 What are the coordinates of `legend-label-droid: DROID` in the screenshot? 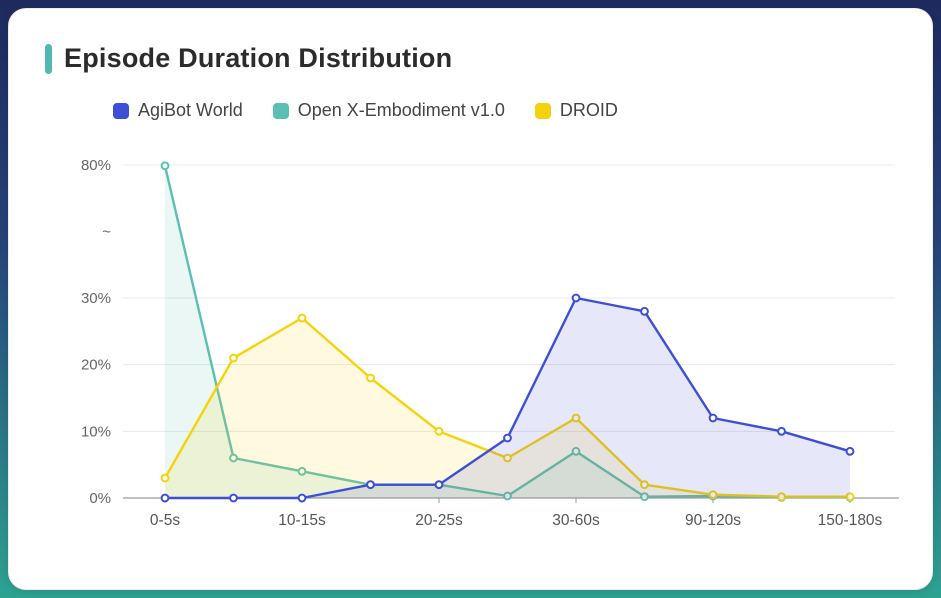 It's located at (588, 110).